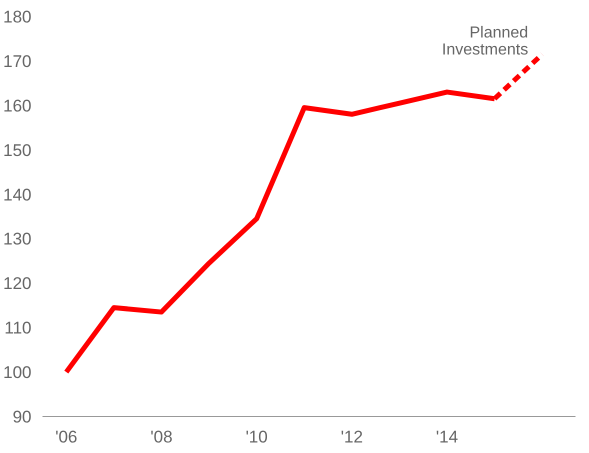  I want to click on x-tick-label: '06, so click(66, 437).